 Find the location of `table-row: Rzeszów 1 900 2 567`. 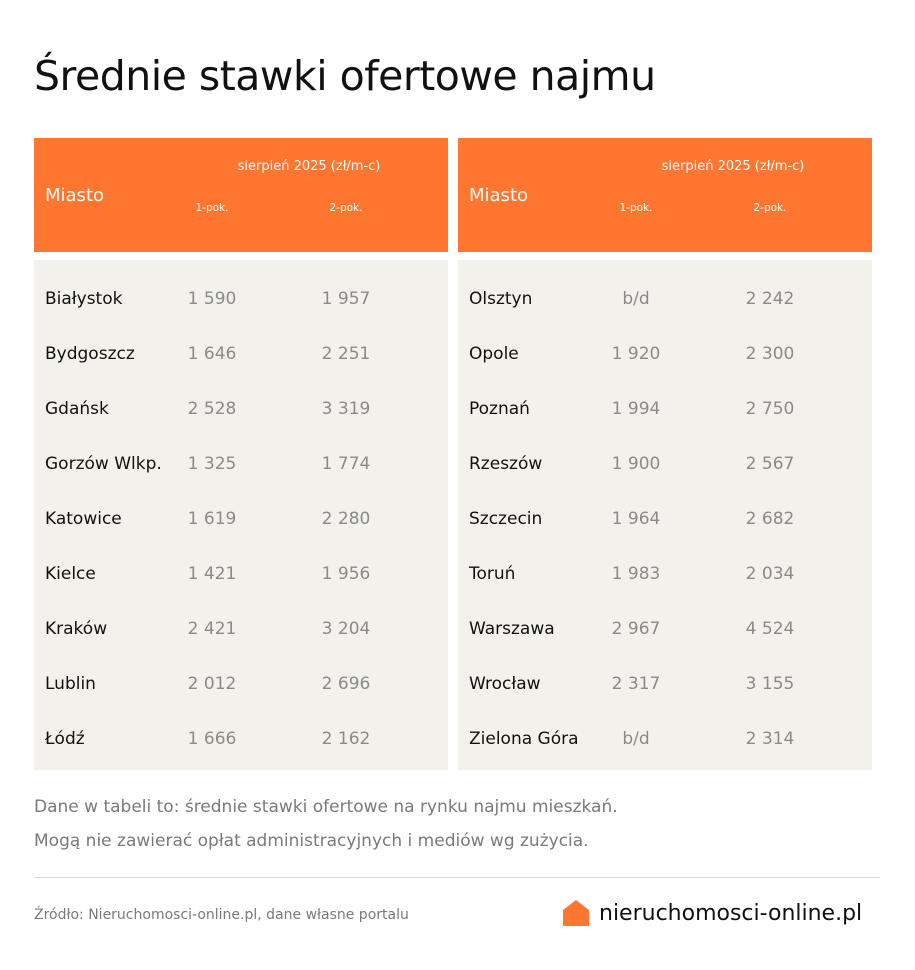

table-row: Rzeszów 1 900 2 567 is located at coordinates (665, 465).